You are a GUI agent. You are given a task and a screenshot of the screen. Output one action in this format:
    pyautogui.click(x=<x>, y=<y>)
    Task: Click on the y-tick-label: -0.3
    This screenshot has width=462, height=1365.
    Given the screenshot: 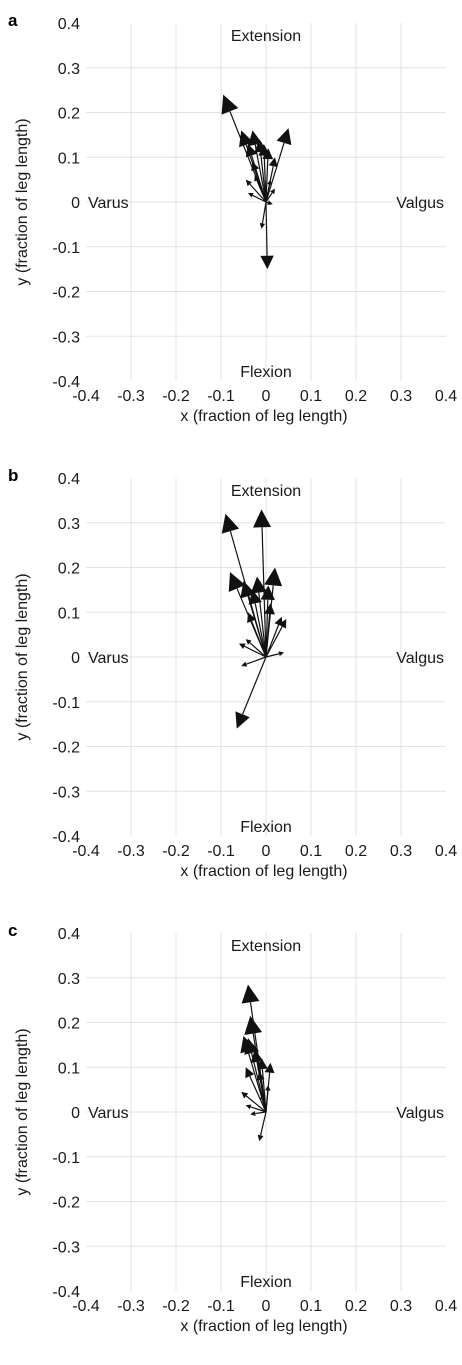 What is the action you would take?
    pyautogui.click(x=66, y=1247)
    